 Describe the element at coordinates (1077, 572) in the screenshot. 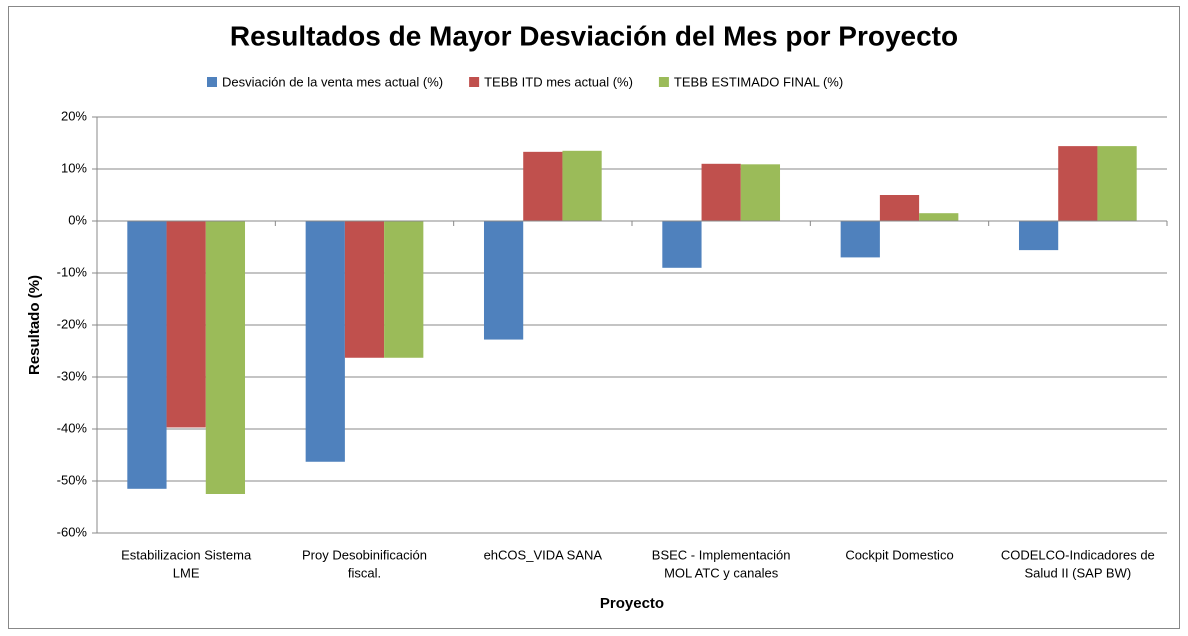

I see `x-tick-label: Salud II (SAP BW)` at that location.